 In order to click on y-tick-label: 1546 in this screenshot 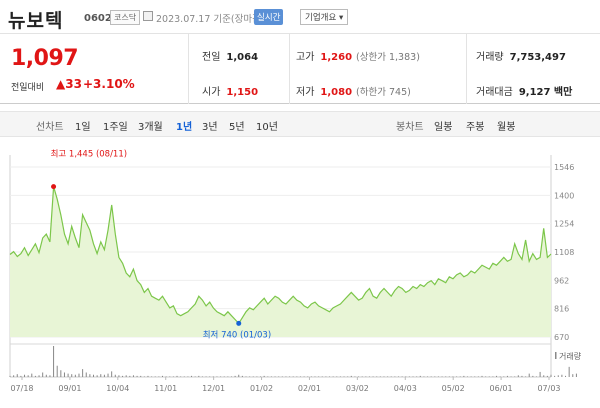, I will do `click(564, 167)`.